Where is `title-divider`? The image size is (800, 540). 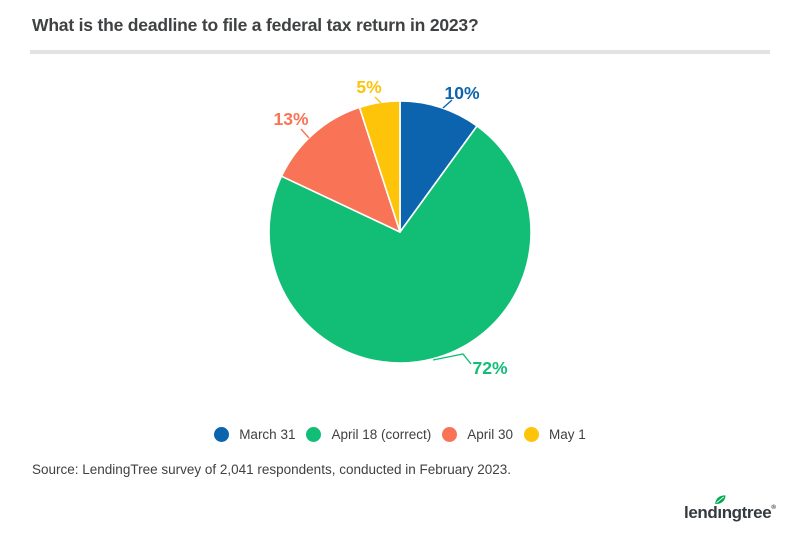
title-divider is located at coordinates (400, 52).